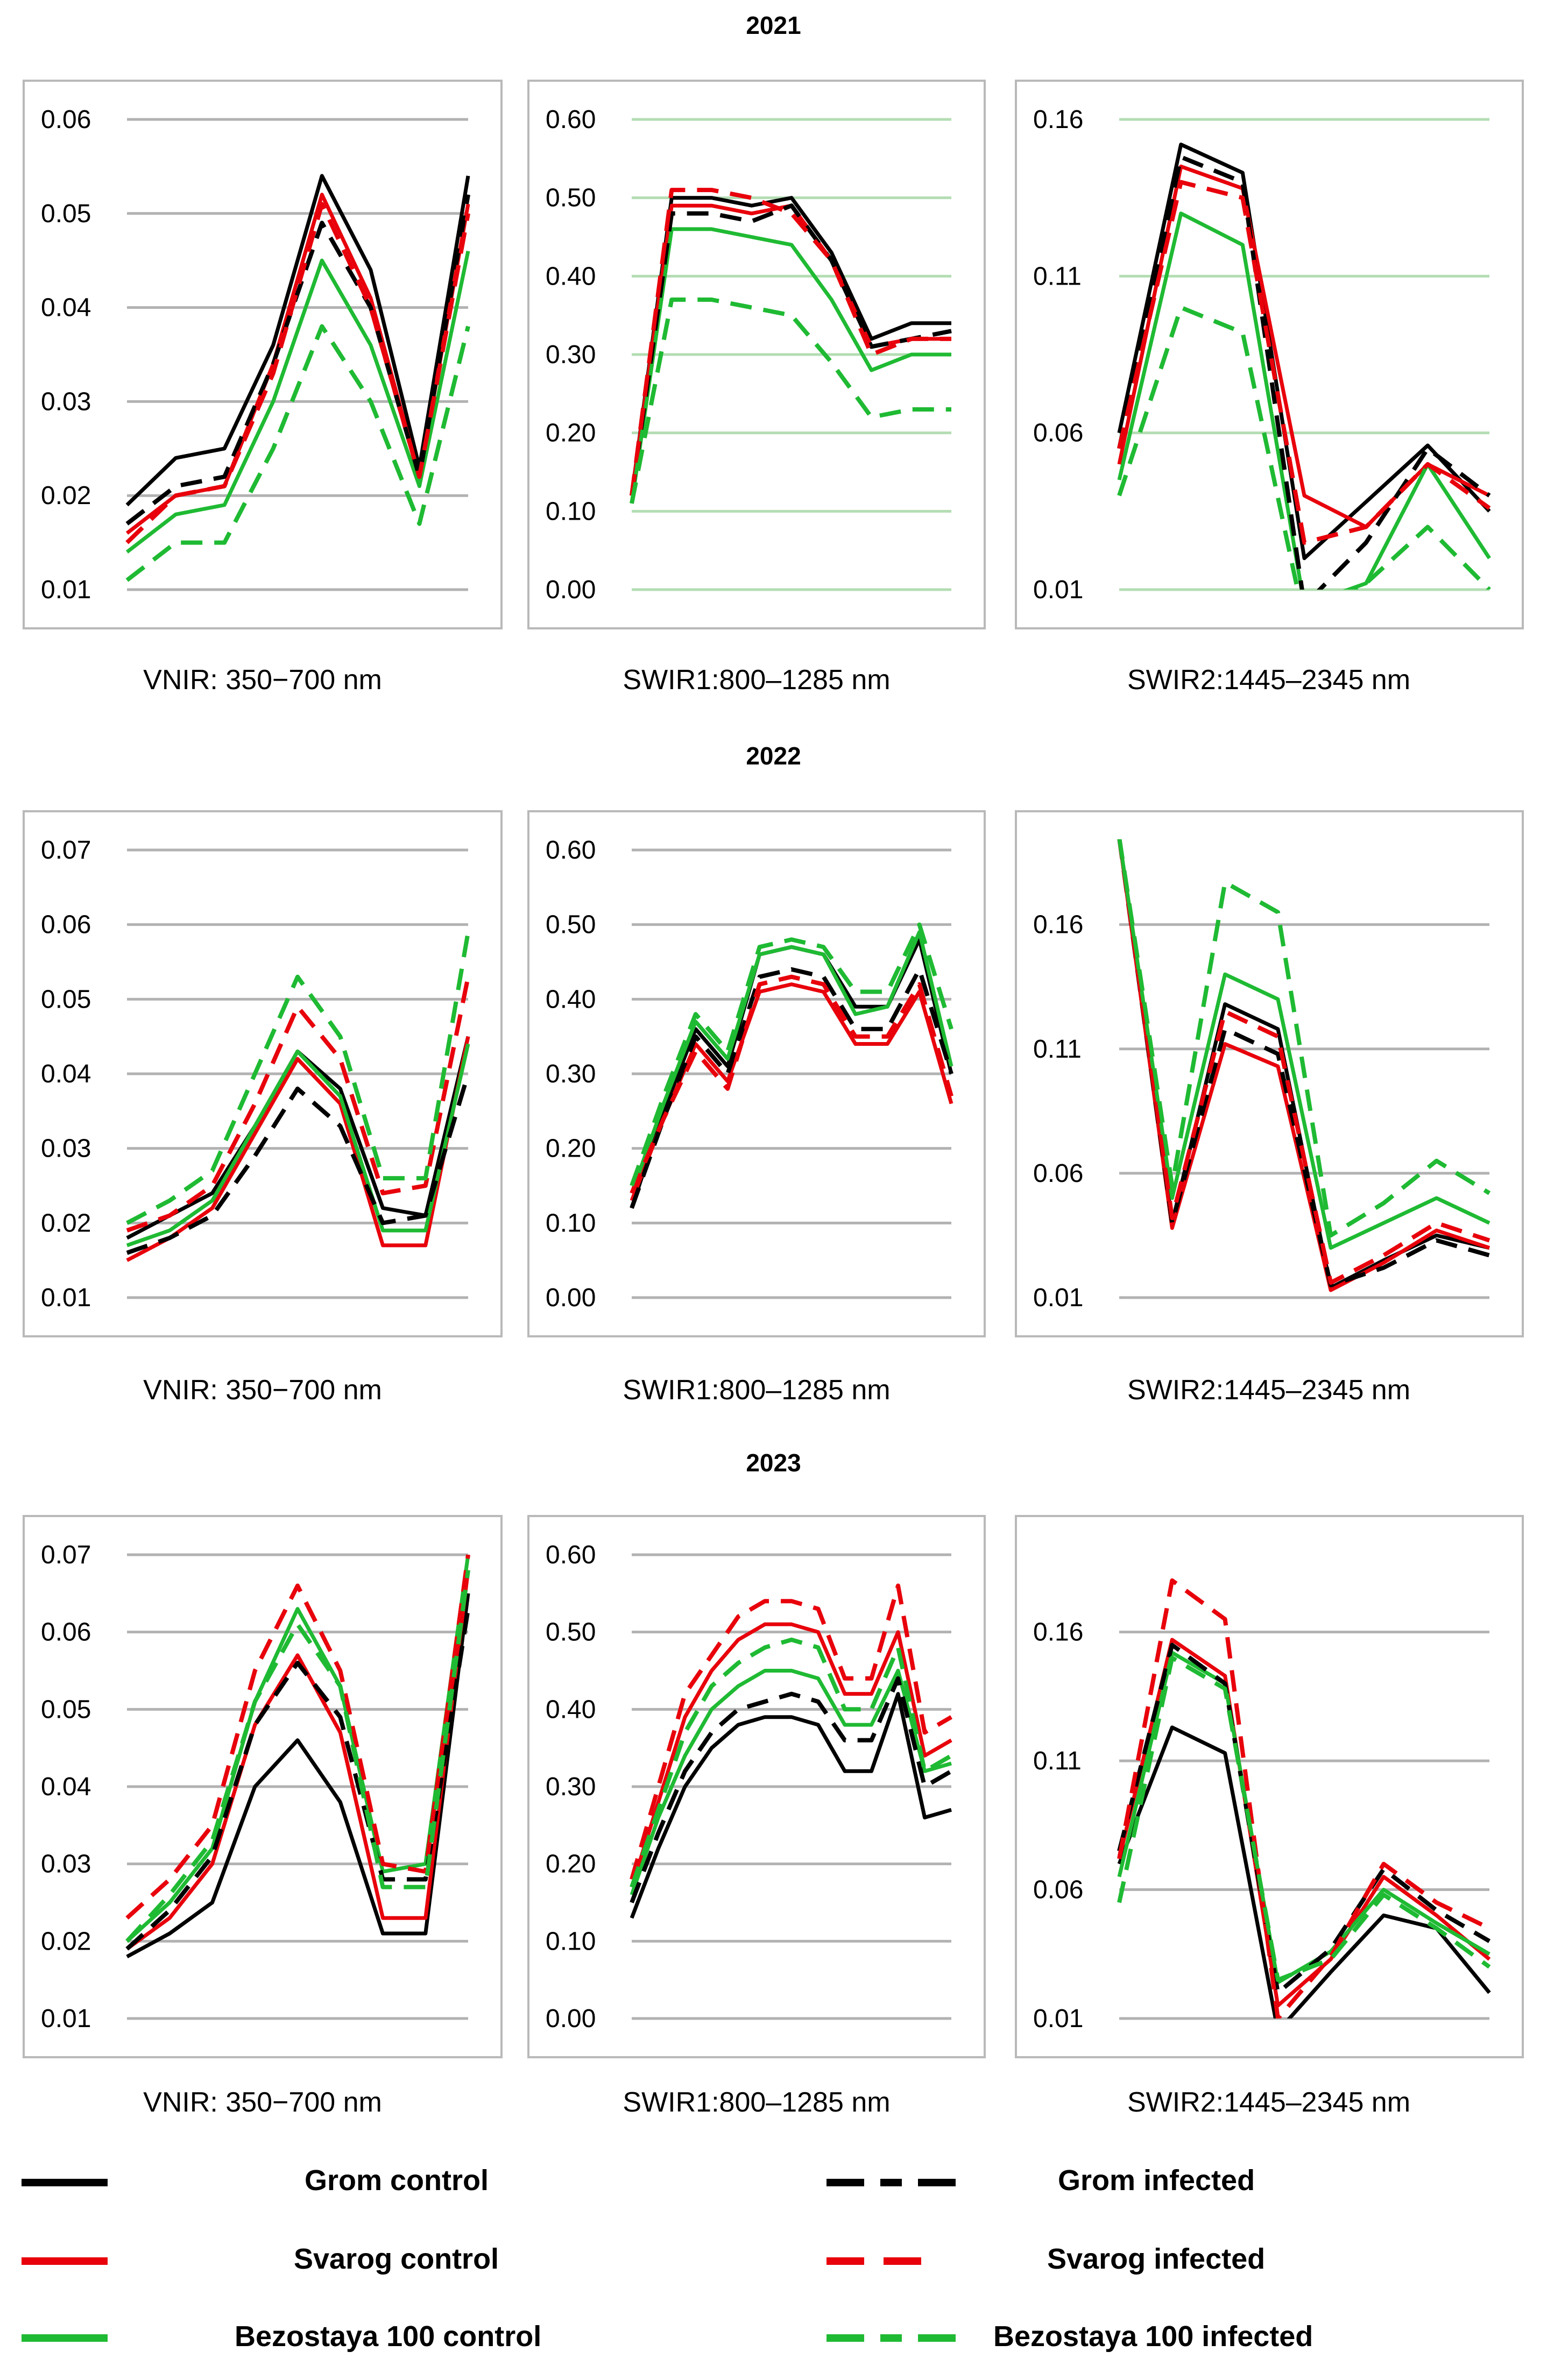  What do you see at coordinates (571, 1709) in the screenshot?
I see `y-tick-label: 0.40` at bounding box center [571, 1709].